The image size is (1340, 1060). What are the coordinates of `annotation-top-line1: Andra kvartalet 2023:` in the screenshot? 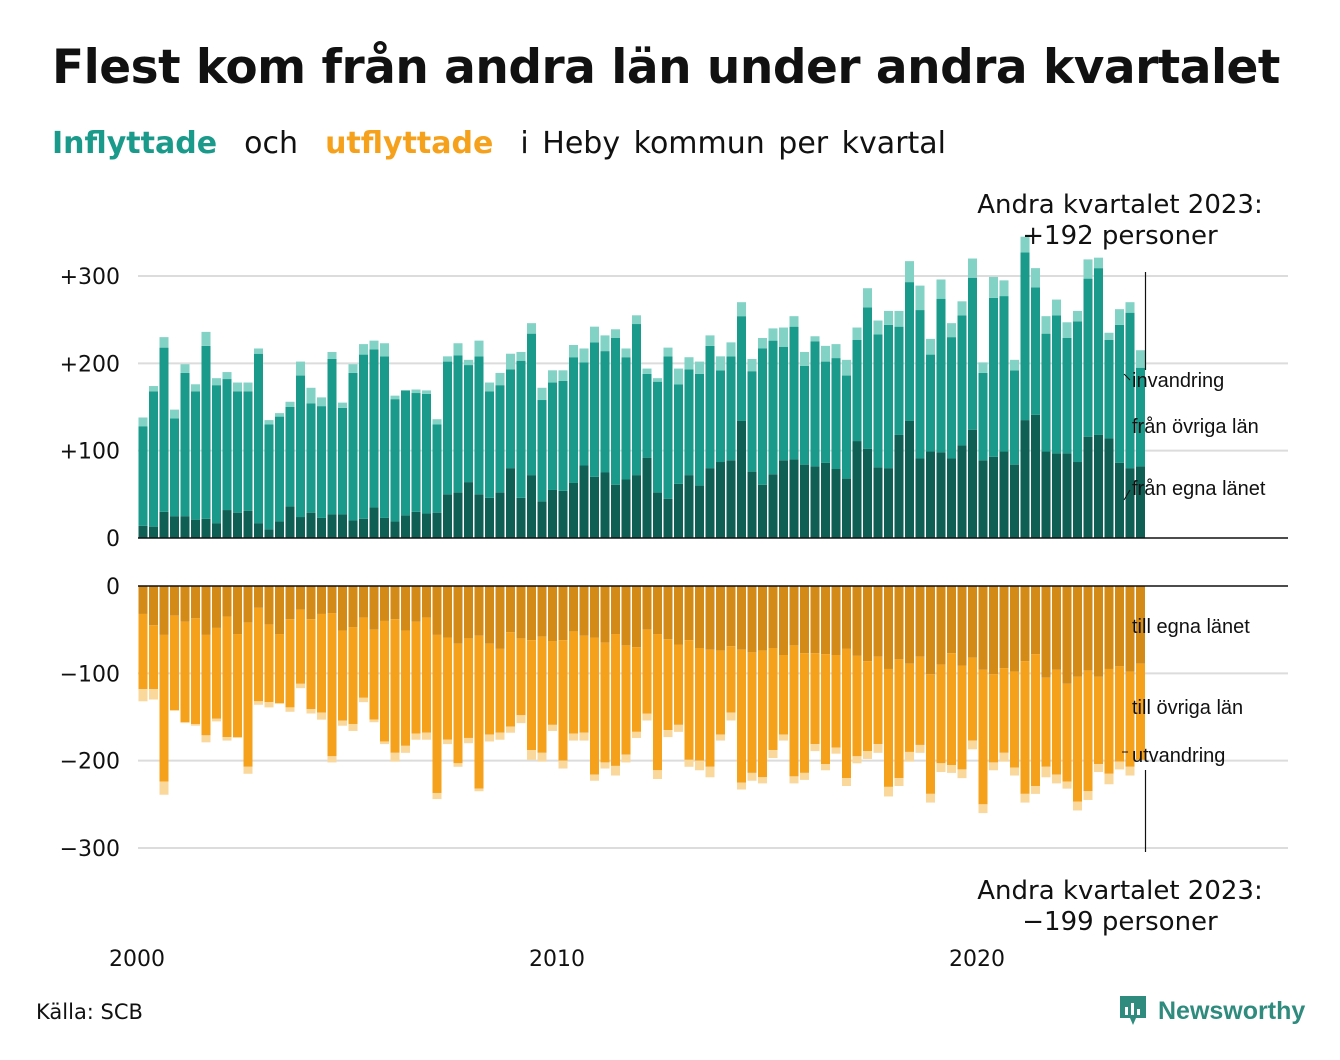 It's located at (1119, 205).